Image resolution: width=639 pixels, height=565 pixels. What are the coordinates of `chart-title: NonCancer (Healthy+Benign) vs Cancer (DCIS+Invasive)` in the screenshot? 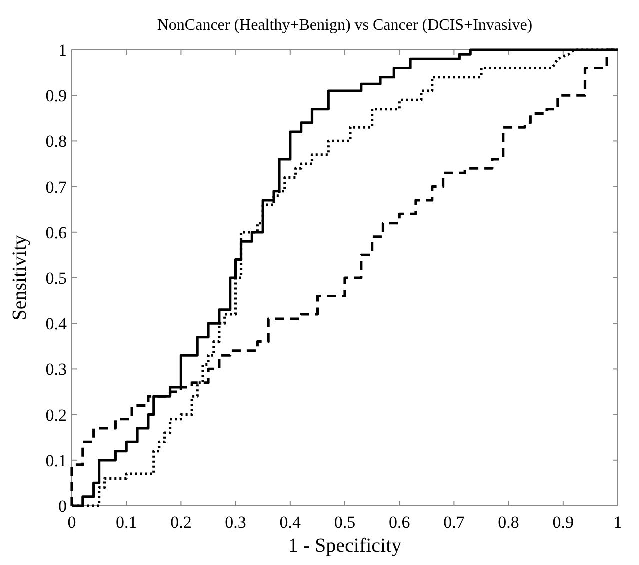 It's located at (345, 25).